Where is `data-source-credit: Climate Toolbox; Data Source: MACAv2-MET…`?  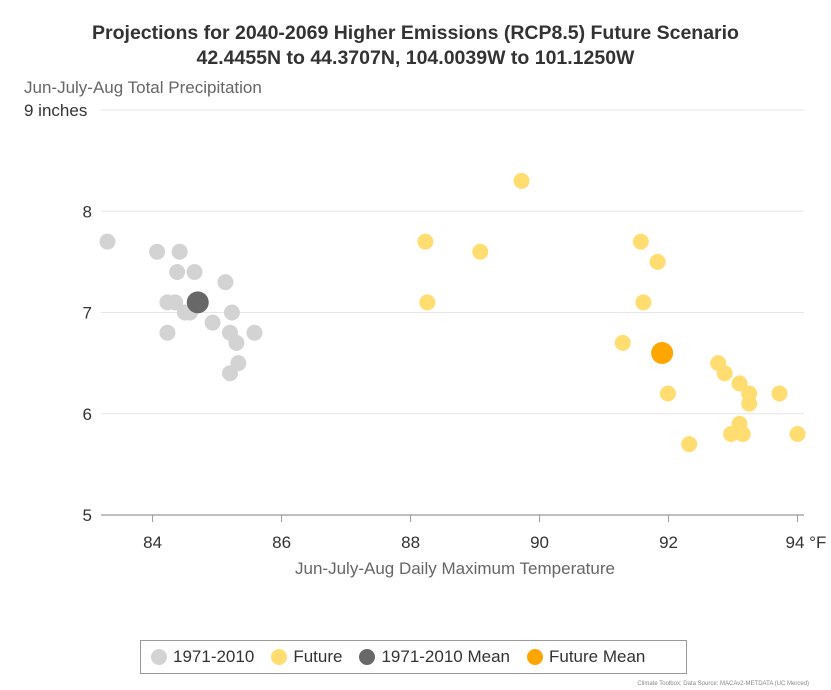 data-source-credit: Climate Toolbox; Data Source: MACAv2-MET… is located at coordinates (723, 684).